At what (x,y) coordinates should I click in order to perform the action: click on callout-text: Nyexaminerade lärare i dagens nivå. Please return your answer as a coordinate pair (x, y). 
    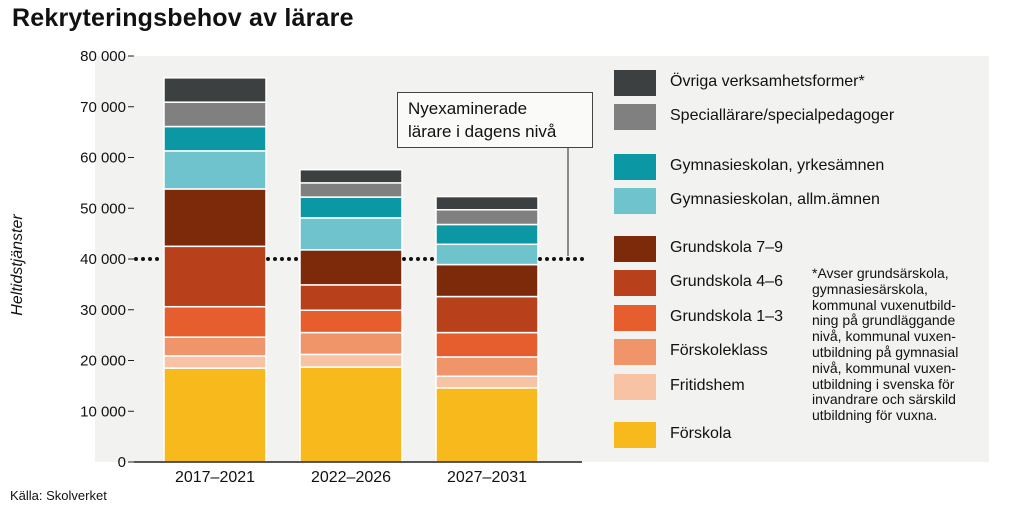
    Looking at the image, I should click on (482, 120).